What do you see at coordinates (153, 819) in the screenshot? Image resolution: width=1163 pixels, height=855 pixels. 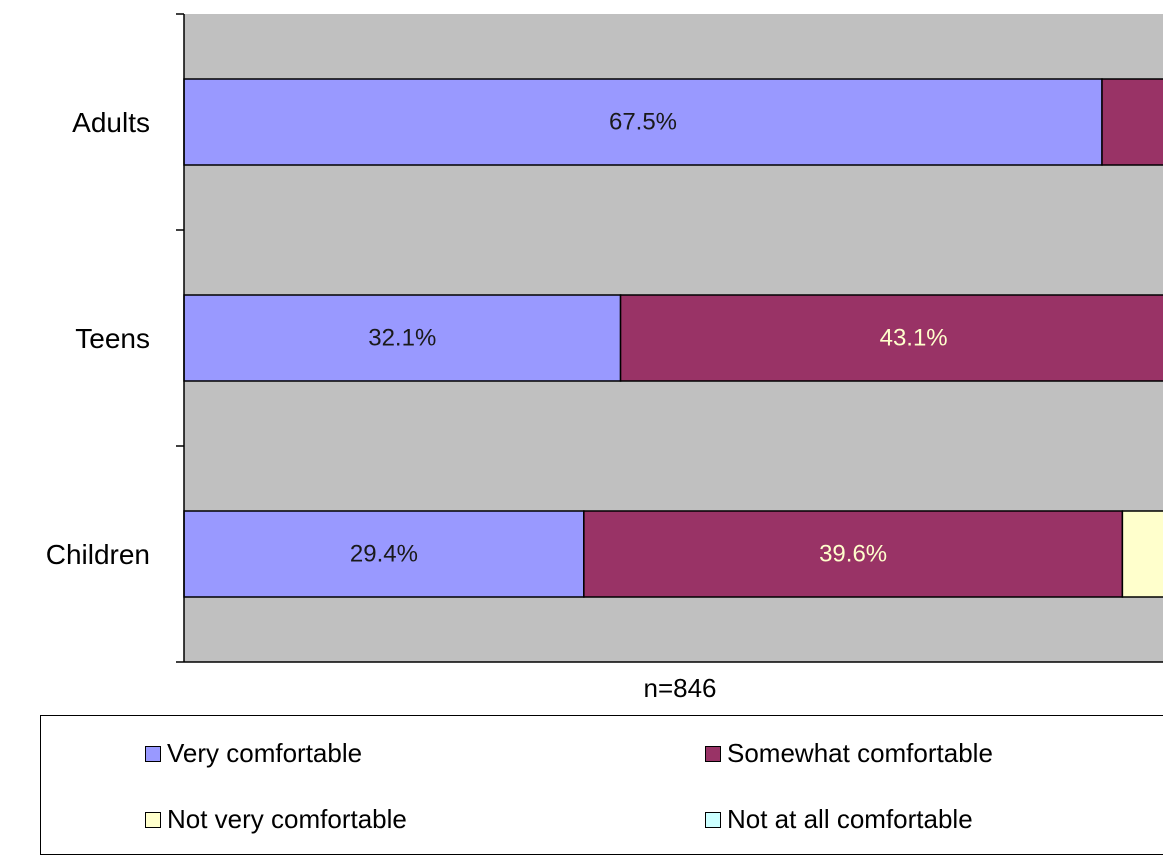 I see `legend-swatch-not-very-comfortable` at bounding box center [153, 819].